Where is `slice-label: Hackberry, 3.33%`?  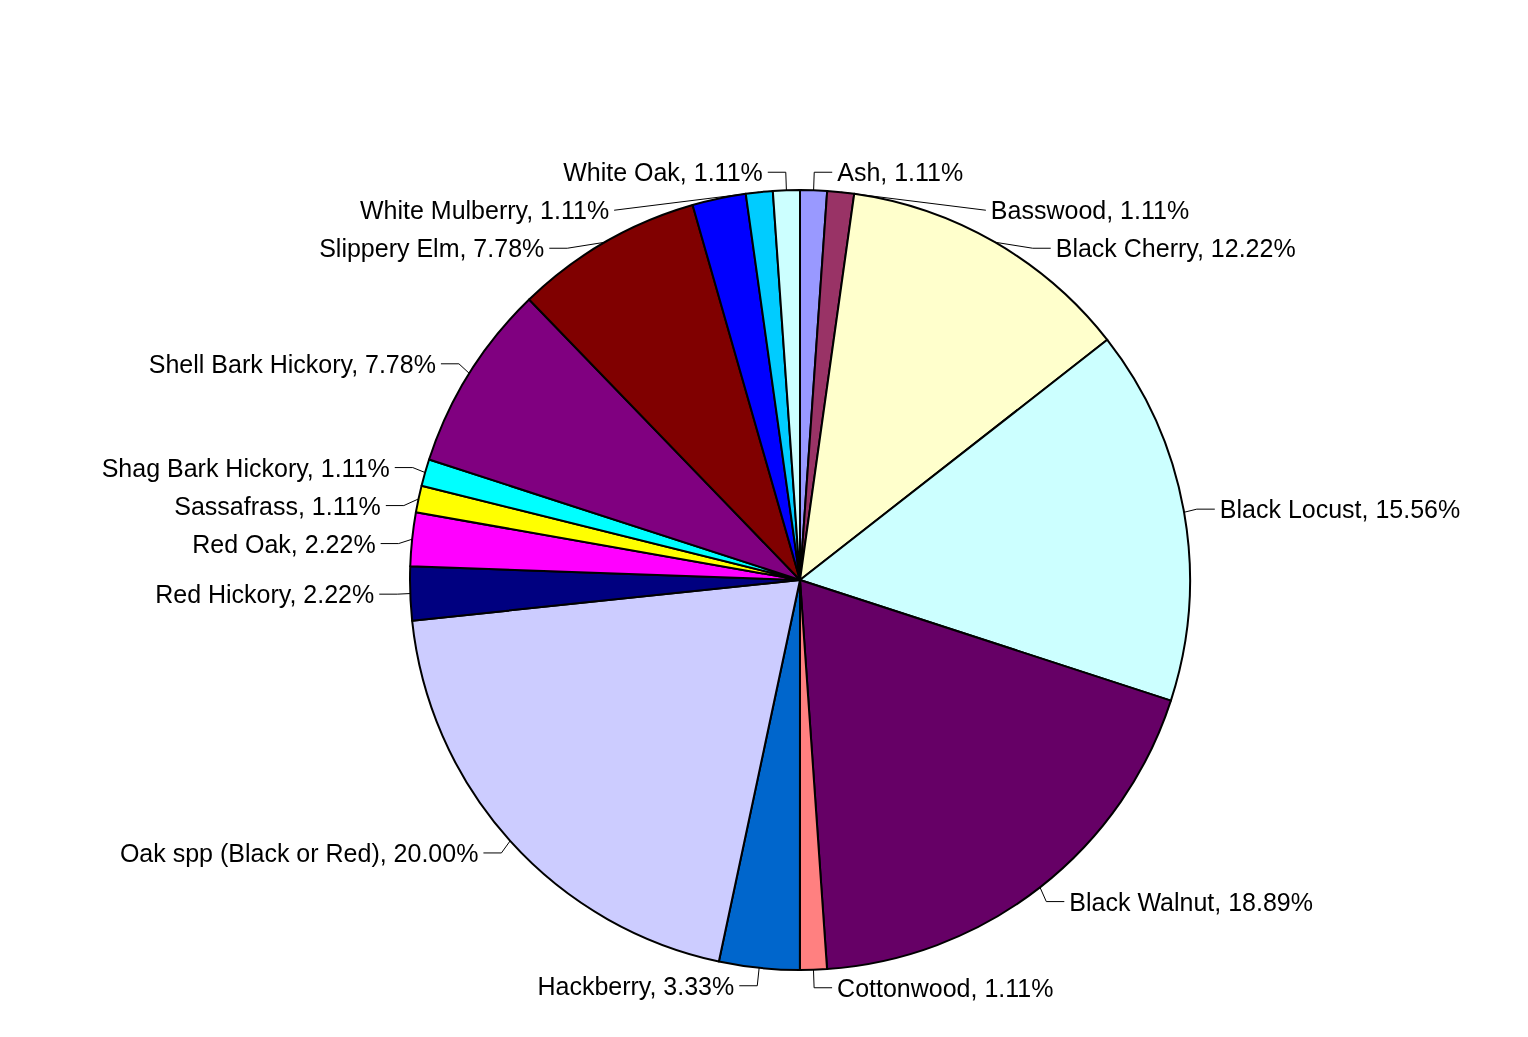 slice-label: Hackberry, 3.33% is located at coordinates (636, 985).